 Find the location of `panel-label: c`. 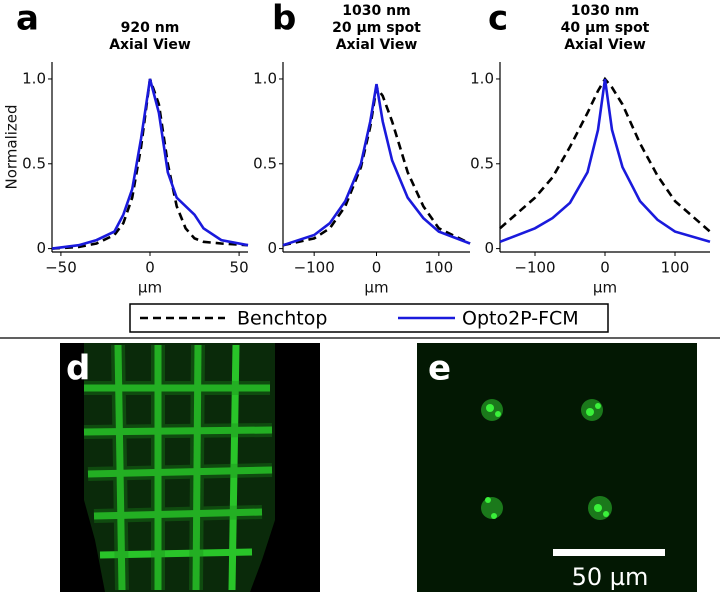

panel-label: c is located at coordinates (498, 19).